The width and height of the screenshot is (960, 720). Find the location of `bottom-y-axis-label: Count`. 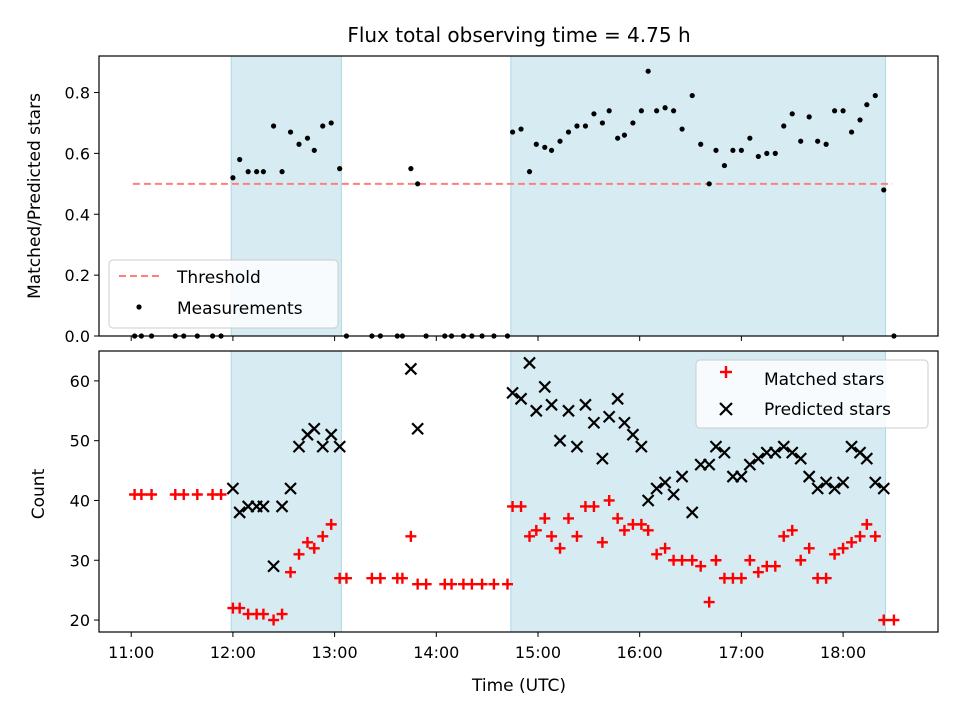

bottom-y-axis-label: Count is located at coordinates (39, 493).